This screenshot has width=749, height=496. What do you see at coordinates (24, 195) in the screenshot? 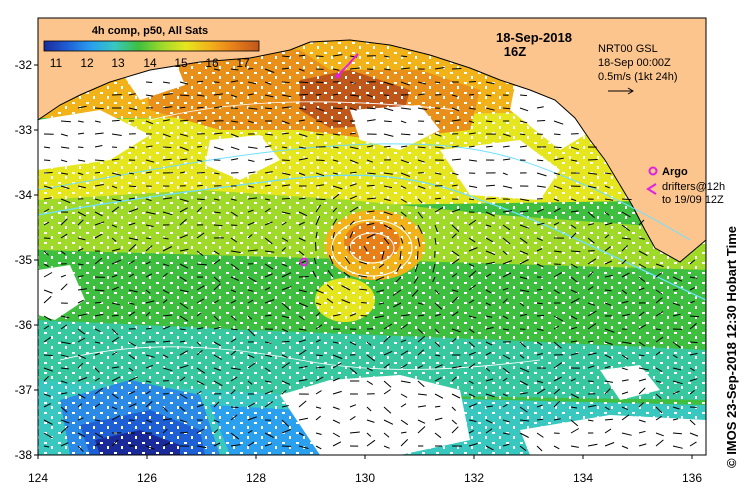
I see `lat-label: -34` at bounding box center [24, 195].